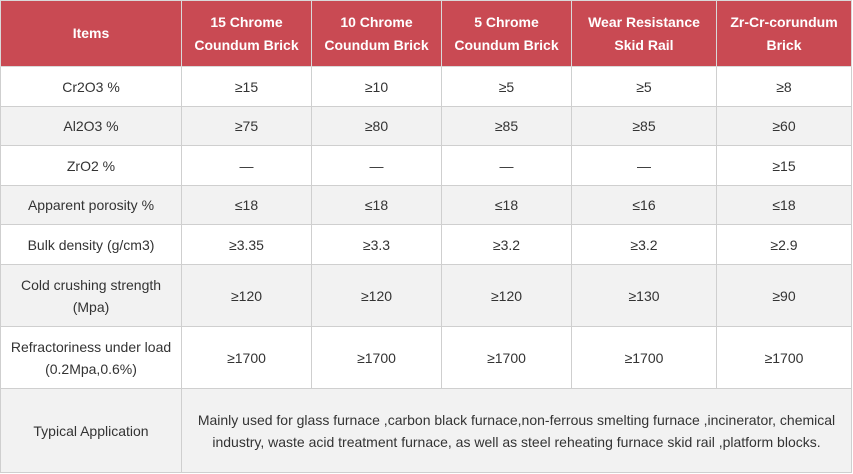  I want to click on header-15-chrome-corundum-brick: 15 Chrome Coundum Brick, so click(246, 33).